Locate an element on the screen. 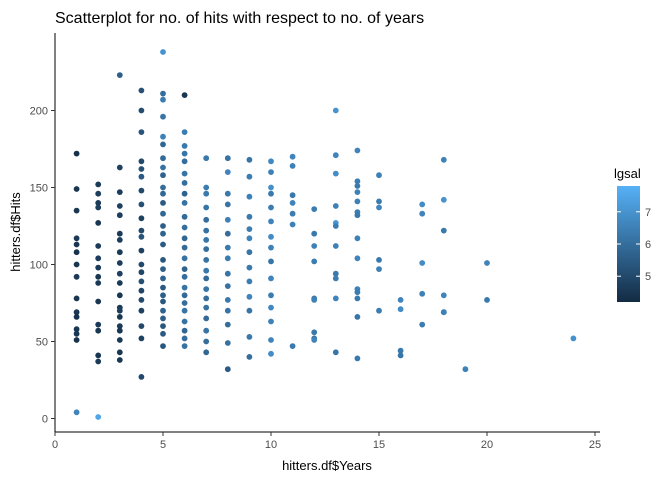  legend-tick-label: 6 is located at coordinates (648, 245).